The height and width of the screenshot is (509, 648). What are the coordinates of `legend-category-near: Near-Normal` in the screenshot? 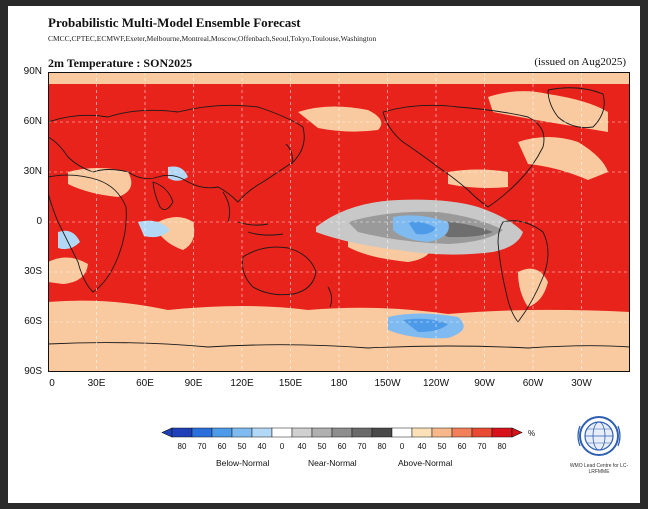 It's located at (332, 463).